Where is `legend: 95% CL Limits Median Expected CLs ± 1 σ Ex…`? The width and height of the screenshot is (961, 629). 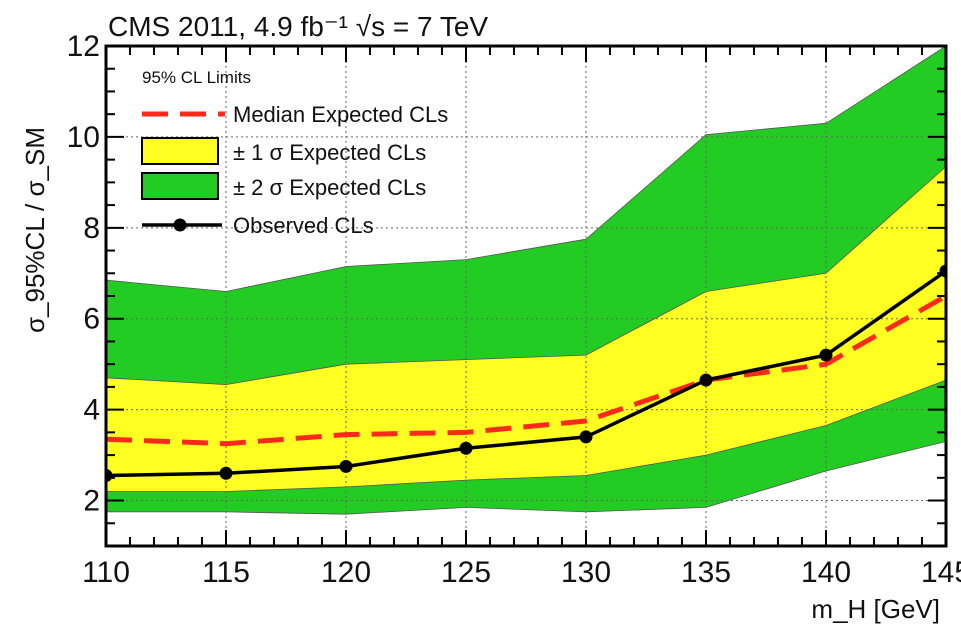
legend: 95% CL Limits Median Expected CLs ± 1 σ Ex… is located at coordinates (294, 153).